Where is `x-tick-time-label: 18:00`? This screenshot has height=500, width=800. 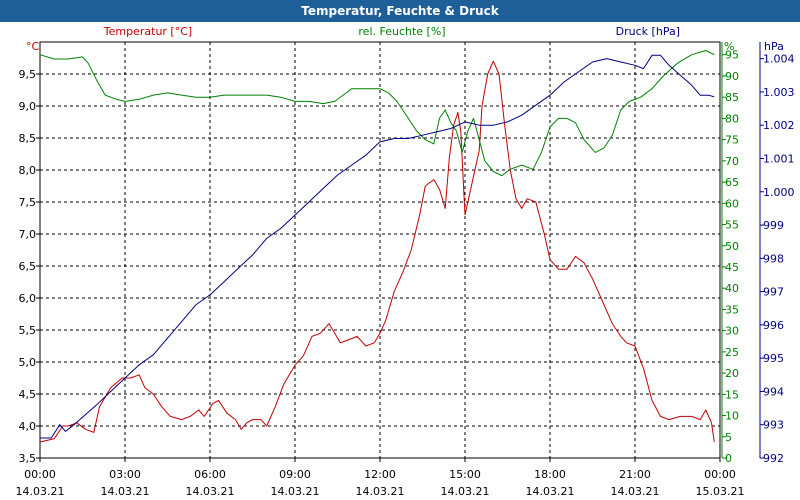 x-tick-time-label: 18:00 is located at coordinates (550, 474).